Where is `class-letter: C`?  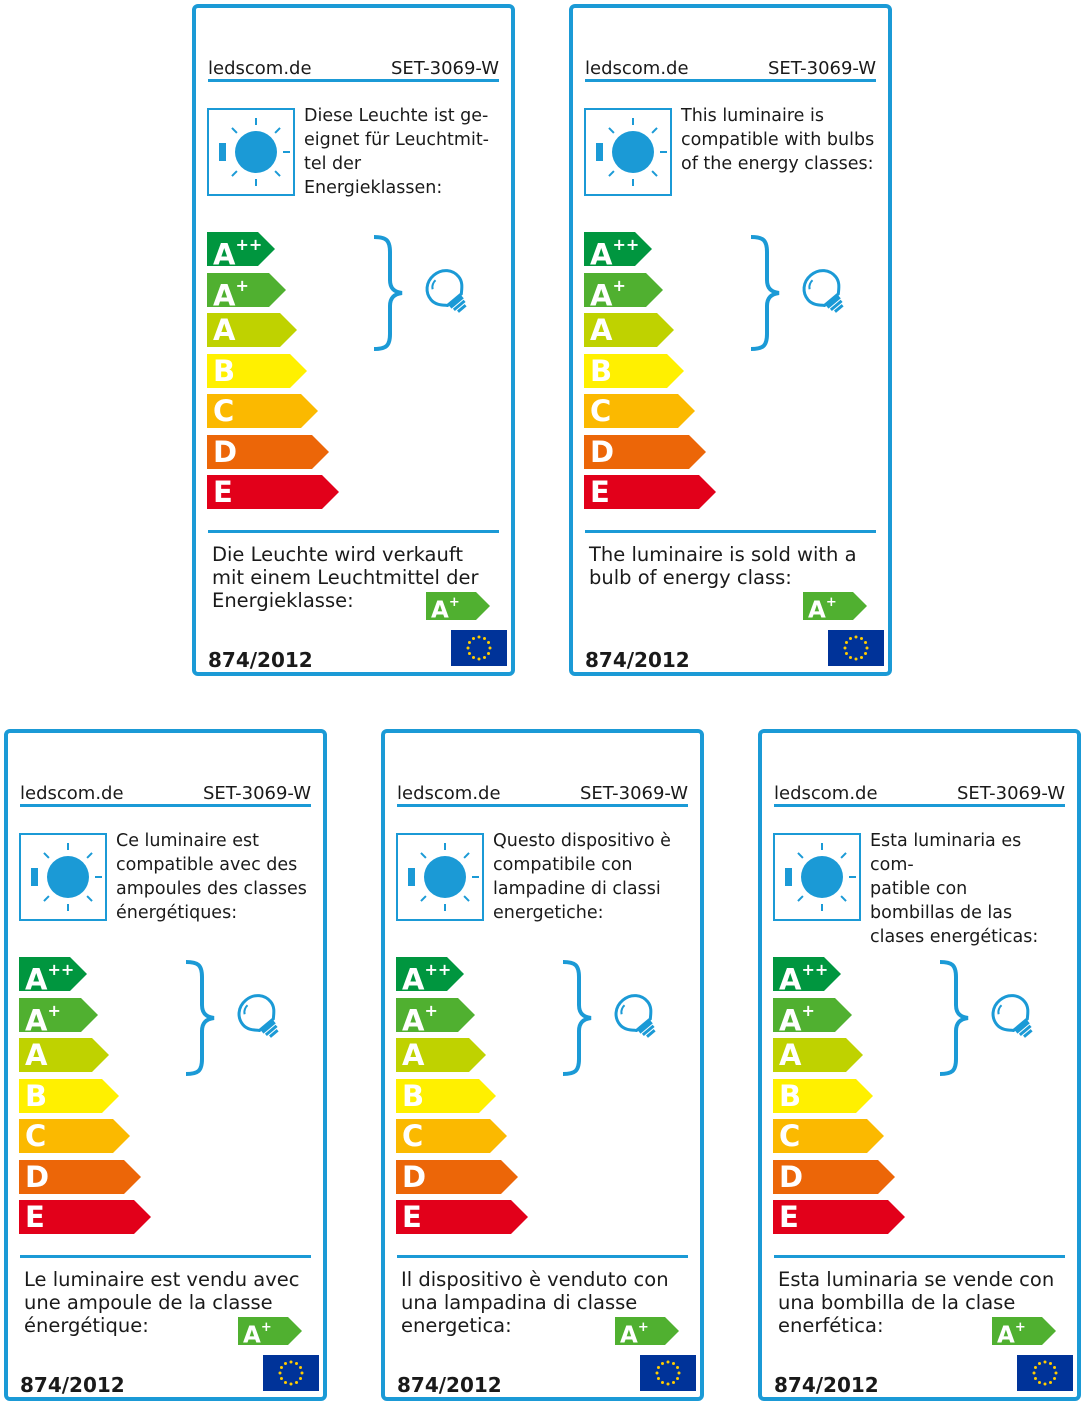
class-letter: C is located at coordinates (223, 411).